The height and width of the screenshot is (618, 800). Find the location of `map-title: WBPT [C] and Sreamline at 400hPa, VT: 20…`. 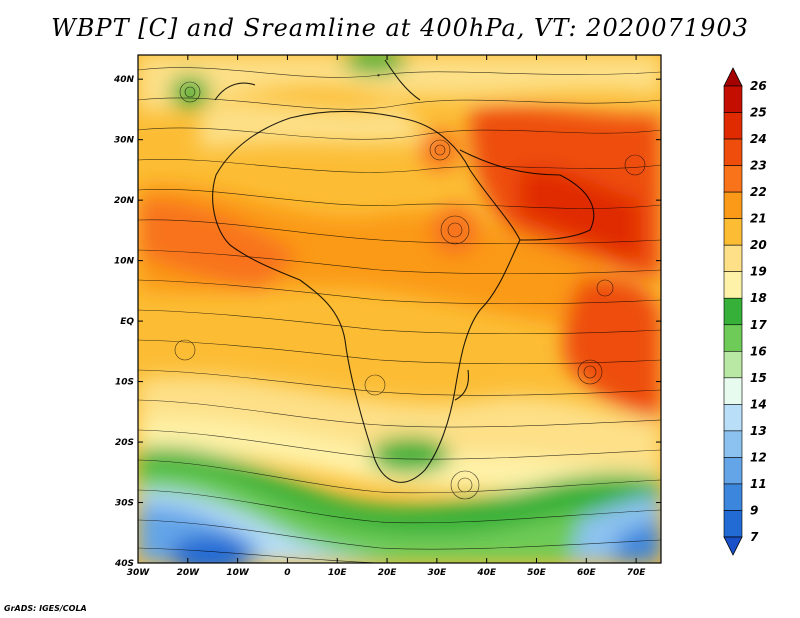

map-title: WBPT [C] and Sreamline at 400hPa, VT: 20… is located at coordinates (400, 28).